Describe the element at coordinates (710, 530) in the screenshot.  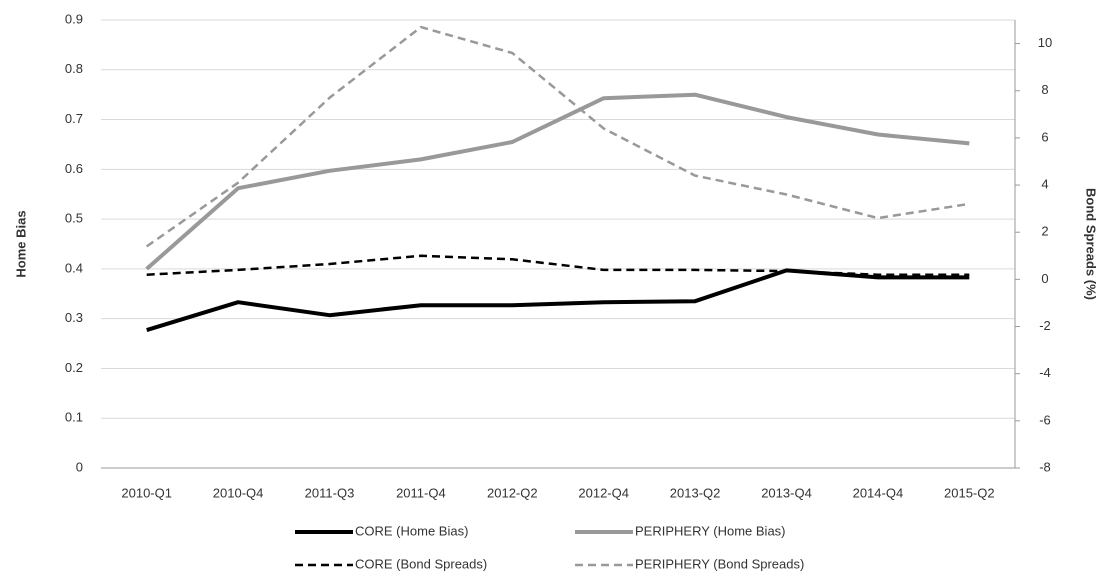
I see `legend-label: PERIPHERY (Home Bias)` at that location.